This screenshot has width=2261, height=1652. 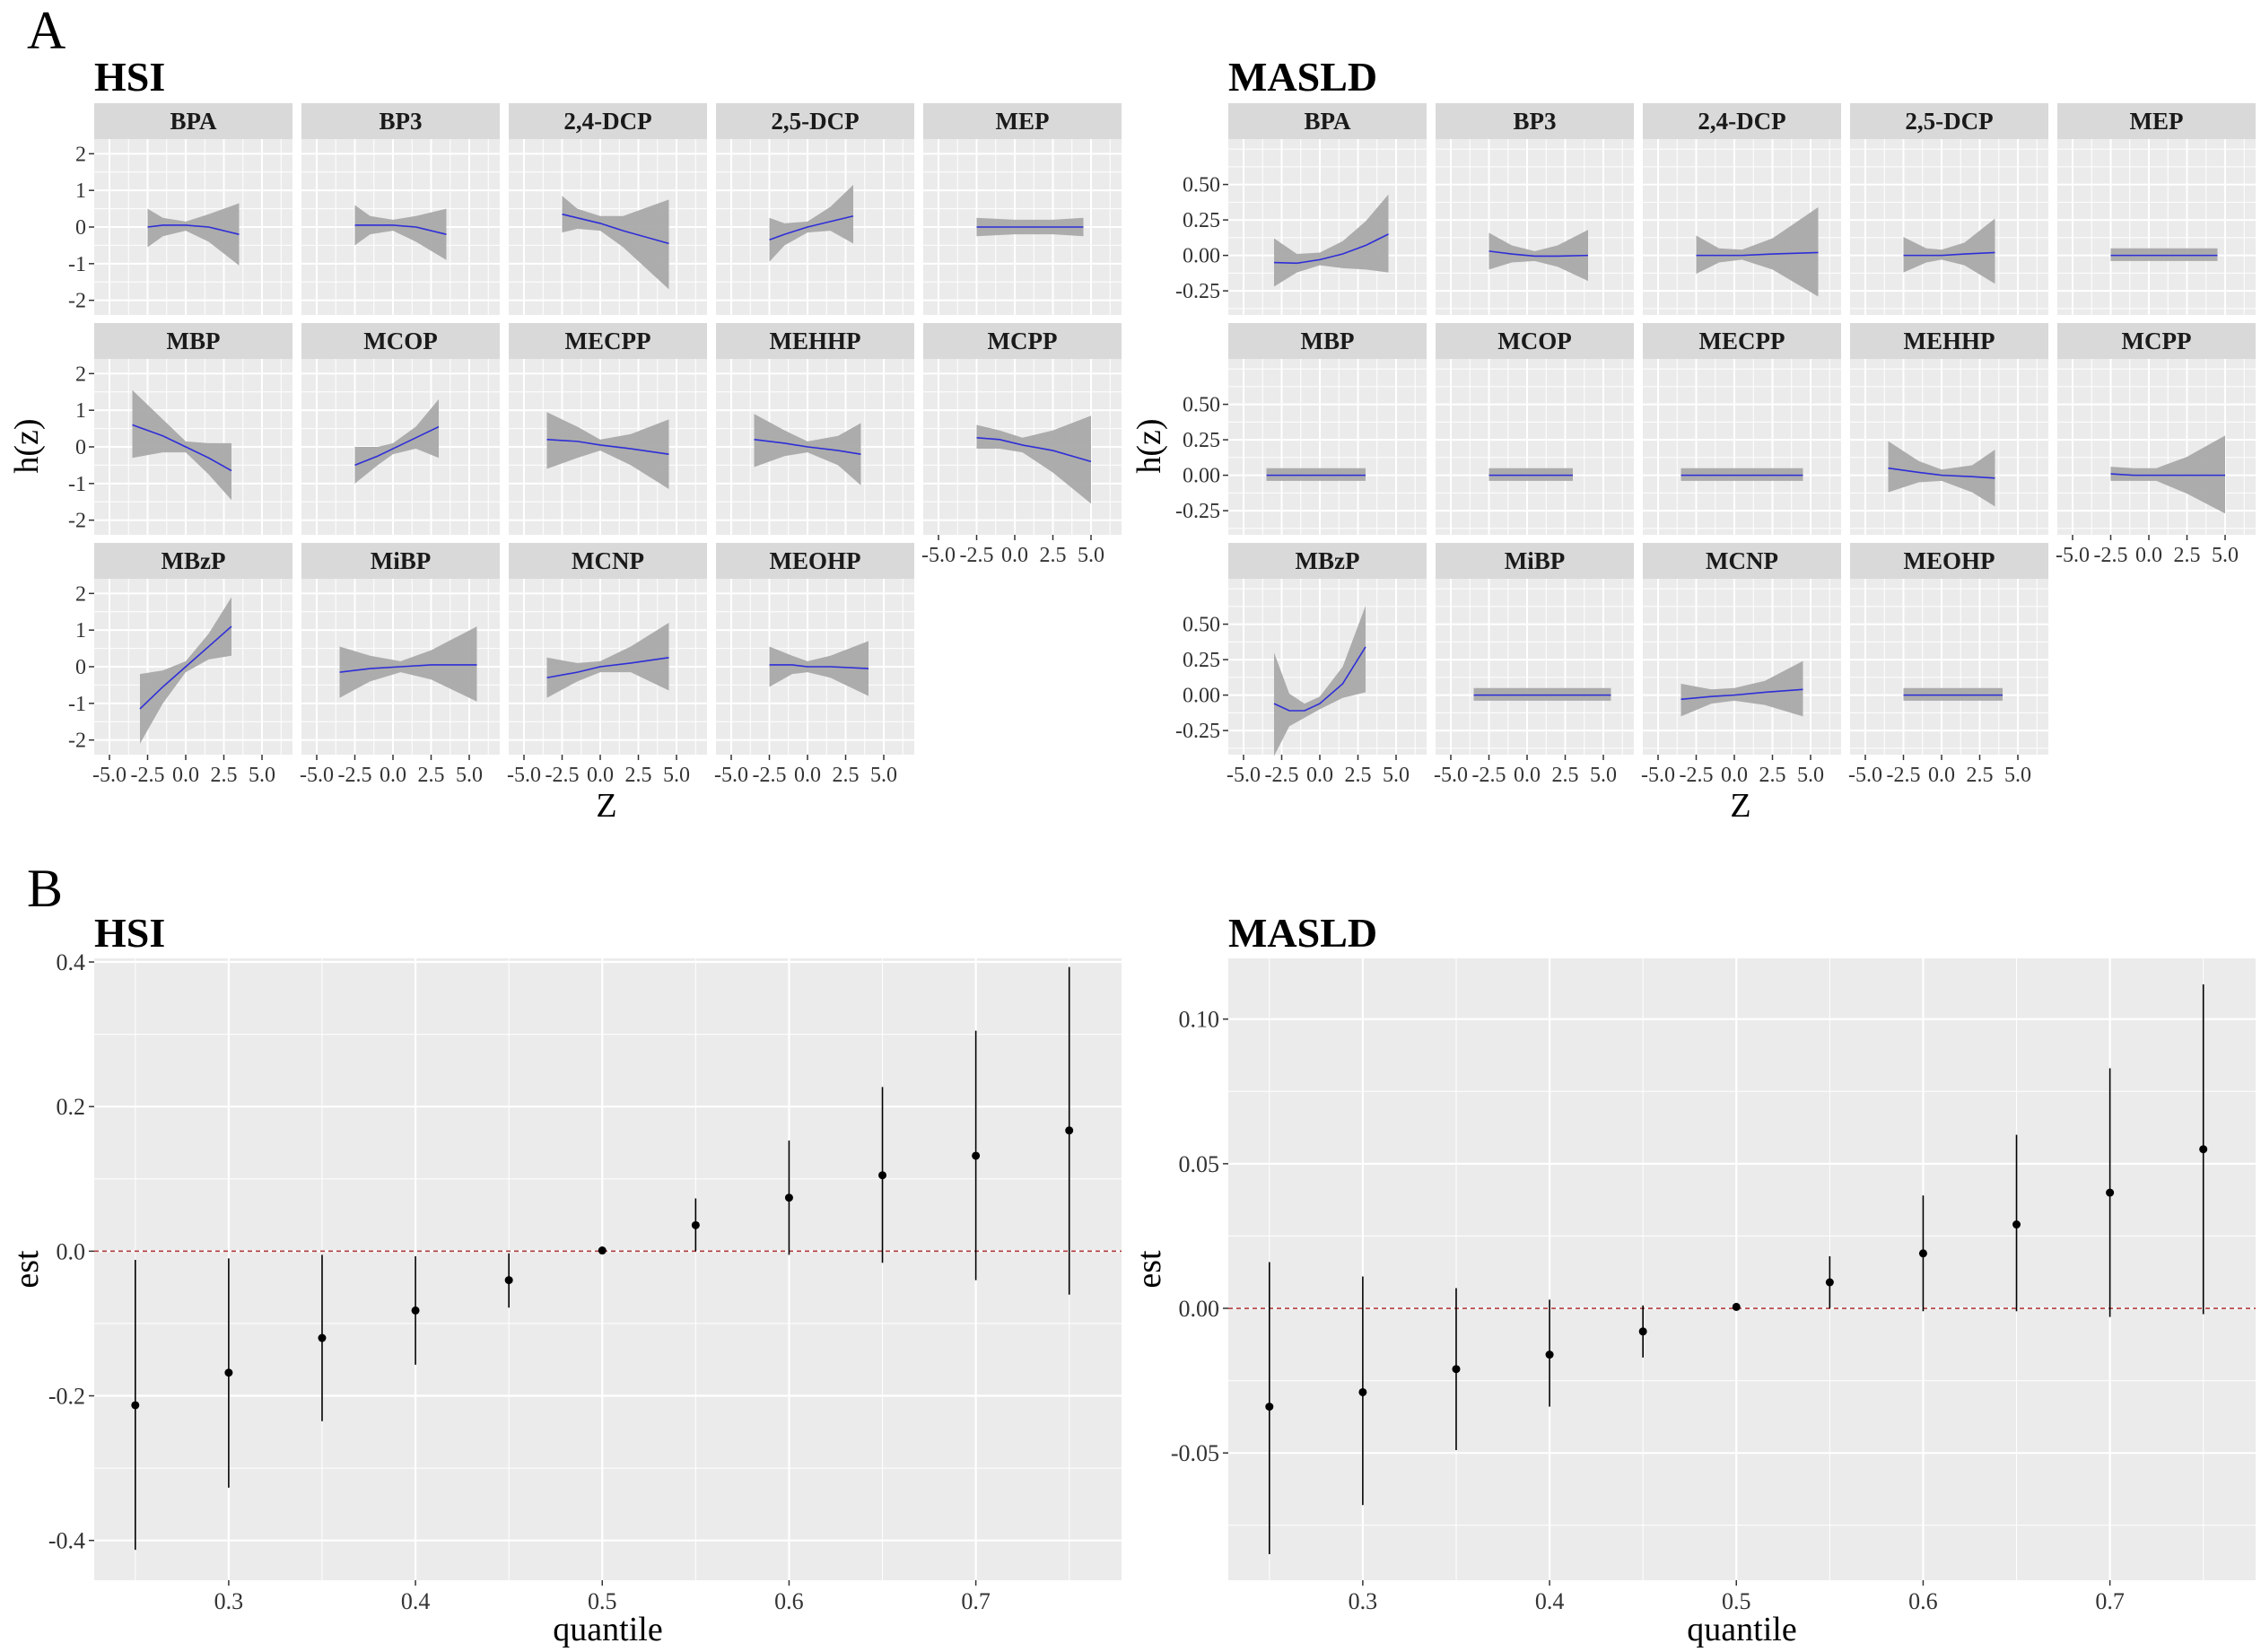 What do you see at coordinates (27, 445) in the screenshot?
I see `y-axis-title: h(z)` at bounding box center [27, 445].